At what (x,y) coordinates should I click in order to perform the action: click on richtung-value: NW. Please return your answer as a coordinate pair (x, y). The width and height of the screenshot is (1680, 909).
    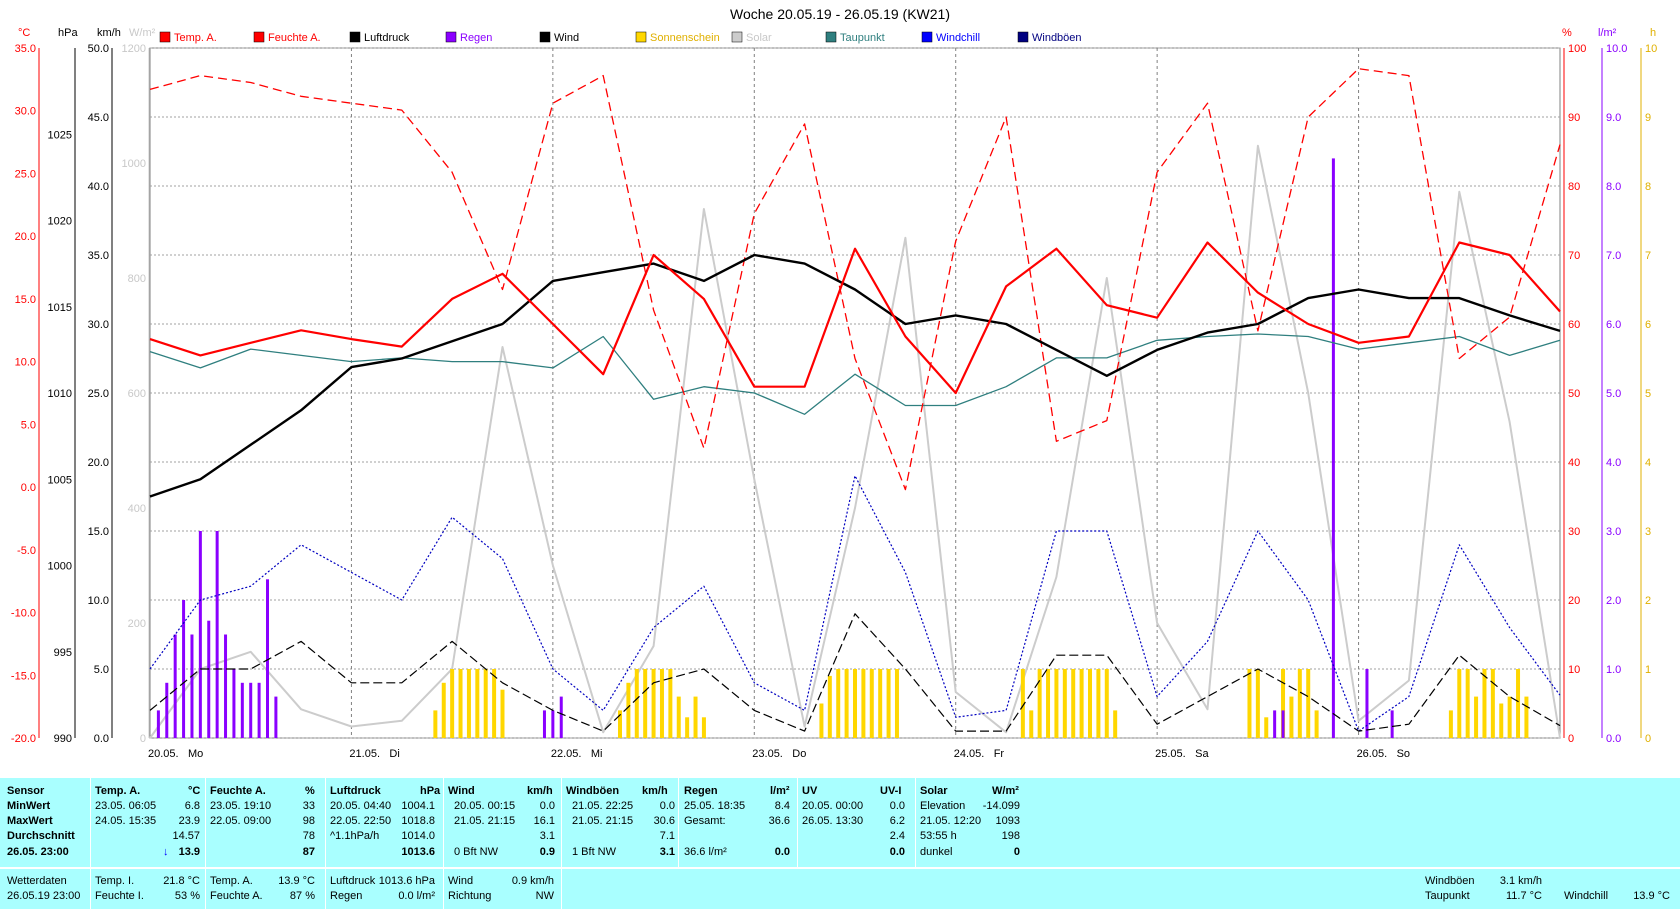
    Looking at the image, I should click on (544, 896).